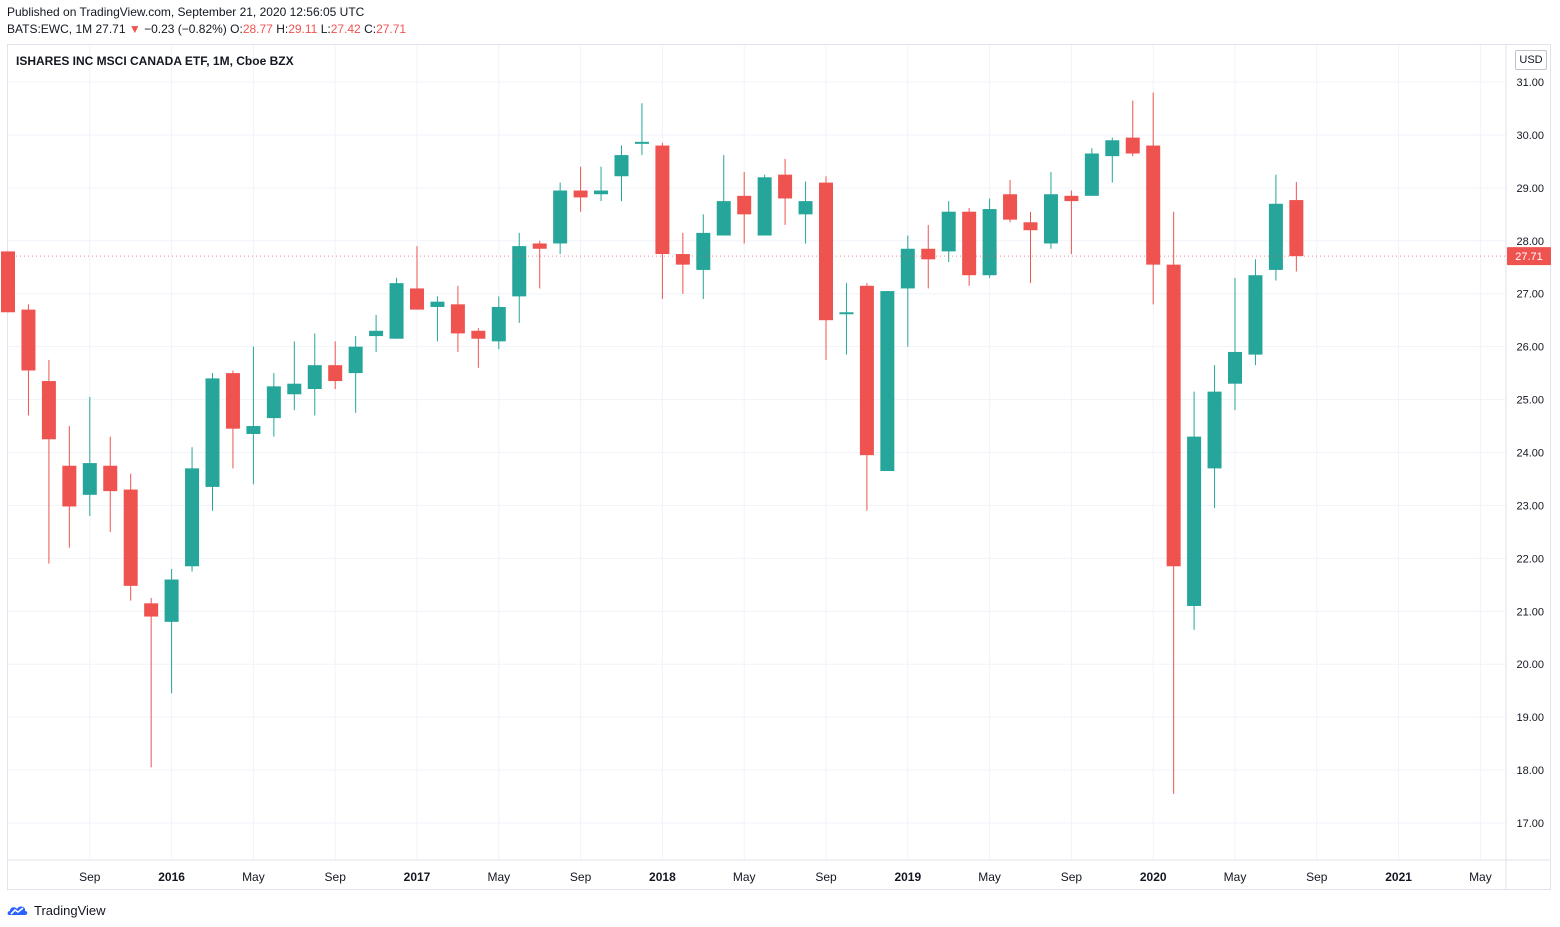 This screenshot has height=927, width=1560. I want to click on y-tick-label: 17.00, so click(1530, 824).